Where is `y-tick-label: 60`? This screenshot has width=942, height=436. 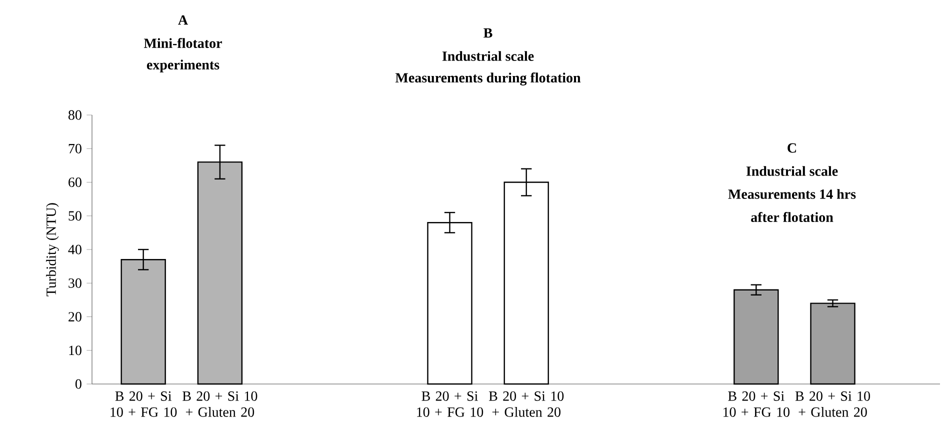 y-tick-label: 60 is located at coordinates (75, 182).